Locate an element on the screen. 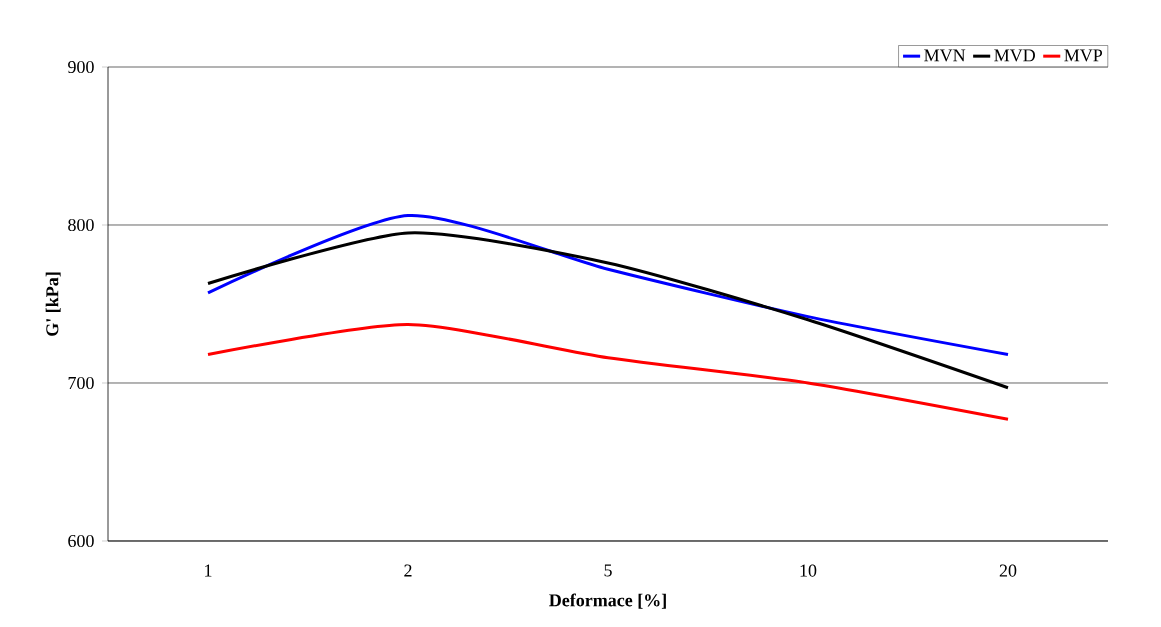  x-tick-label: 10 is located at coordinates (808, 570).